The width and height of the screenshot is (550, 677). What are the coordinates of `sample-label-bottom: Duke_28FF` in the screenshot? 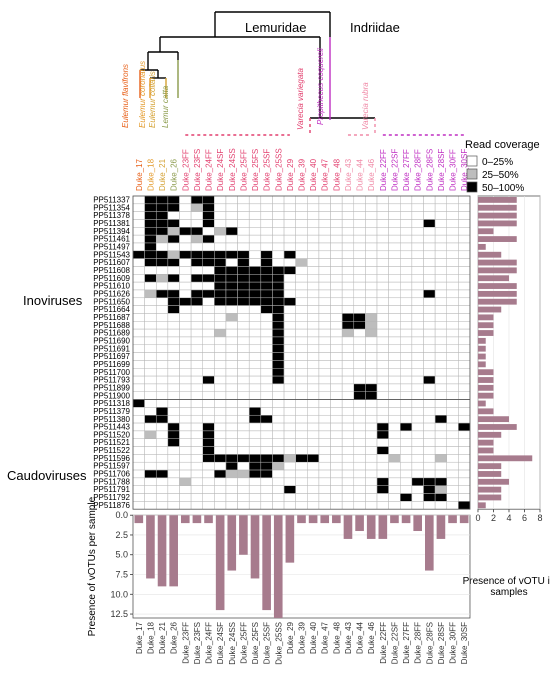 It's located at (418, 643).